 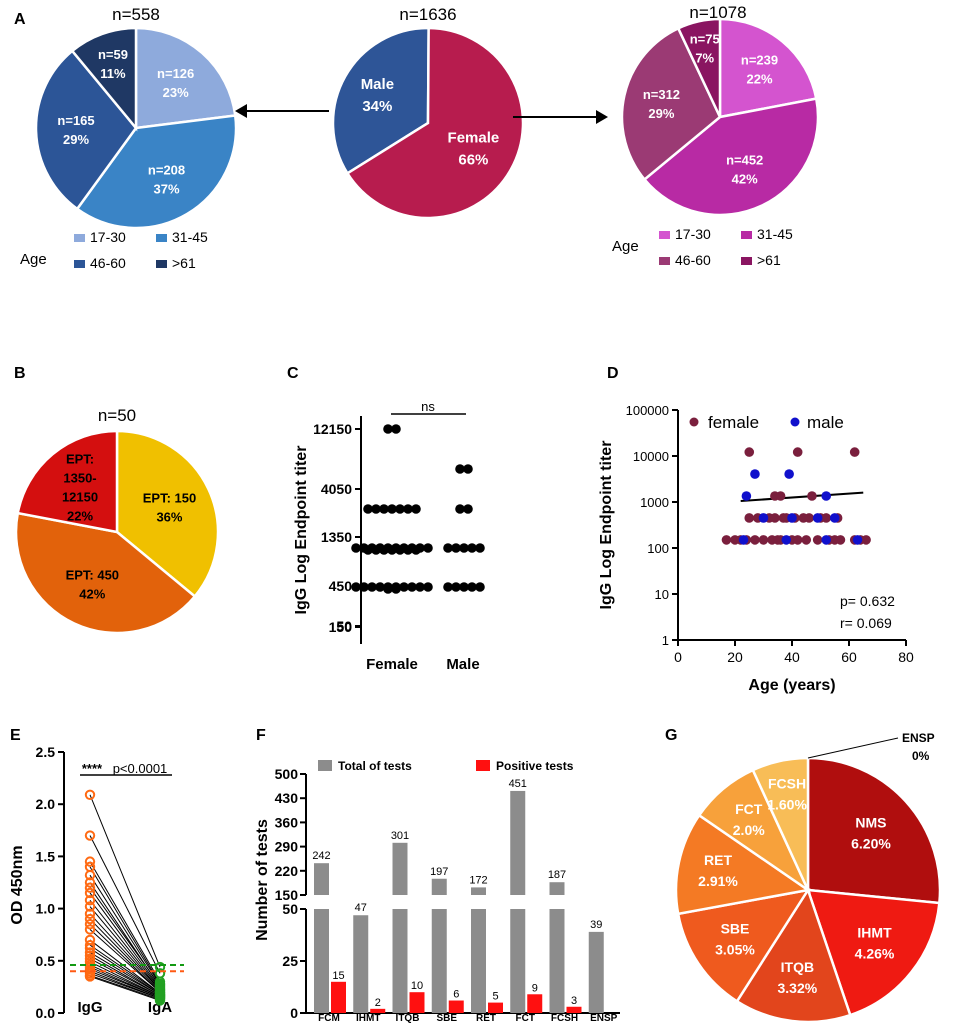 I want to click on d-ytick-label-3: 100, so click(x=658, y=548).